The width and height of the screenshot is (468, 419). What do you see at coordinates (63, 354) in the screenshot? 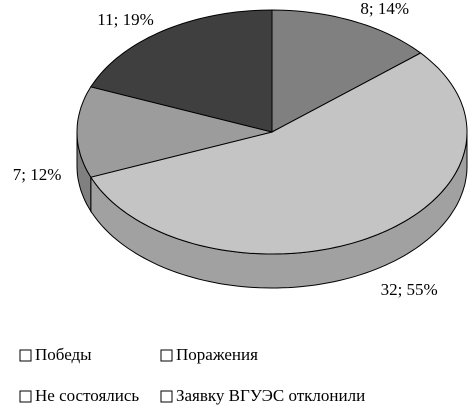
I see `legend-label: Победы` at bounding box center [63, 354].